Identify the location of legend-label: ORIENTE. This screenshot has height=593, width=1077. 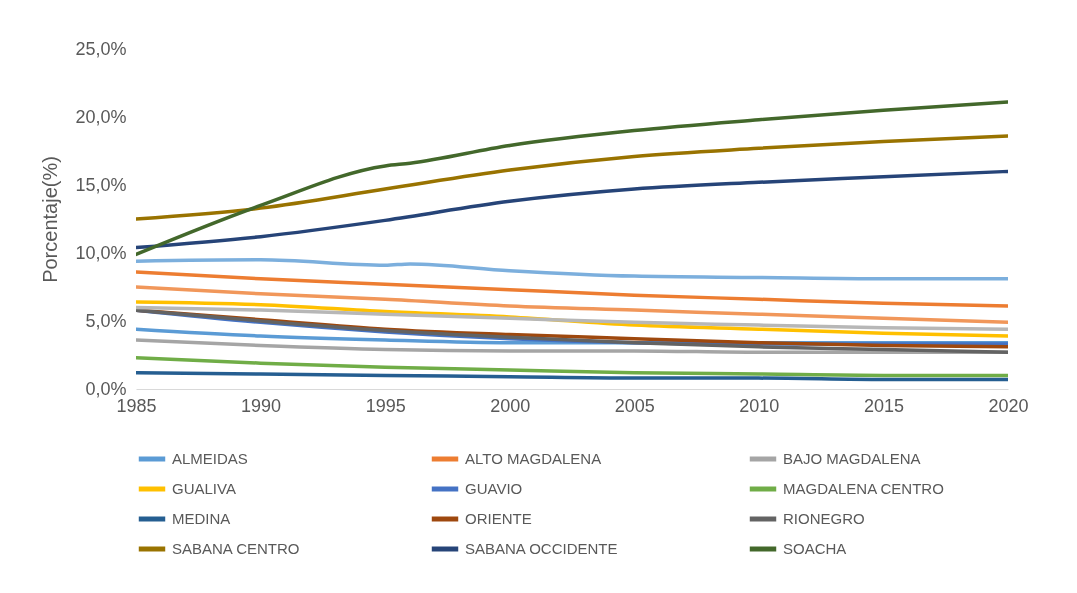
(498, 518).